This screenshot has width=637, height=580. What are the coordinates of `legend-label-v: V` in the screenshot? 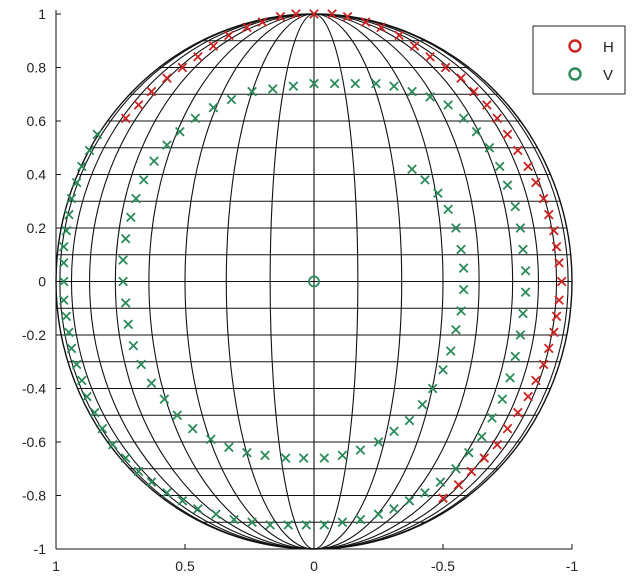 It's located at (608, 75).